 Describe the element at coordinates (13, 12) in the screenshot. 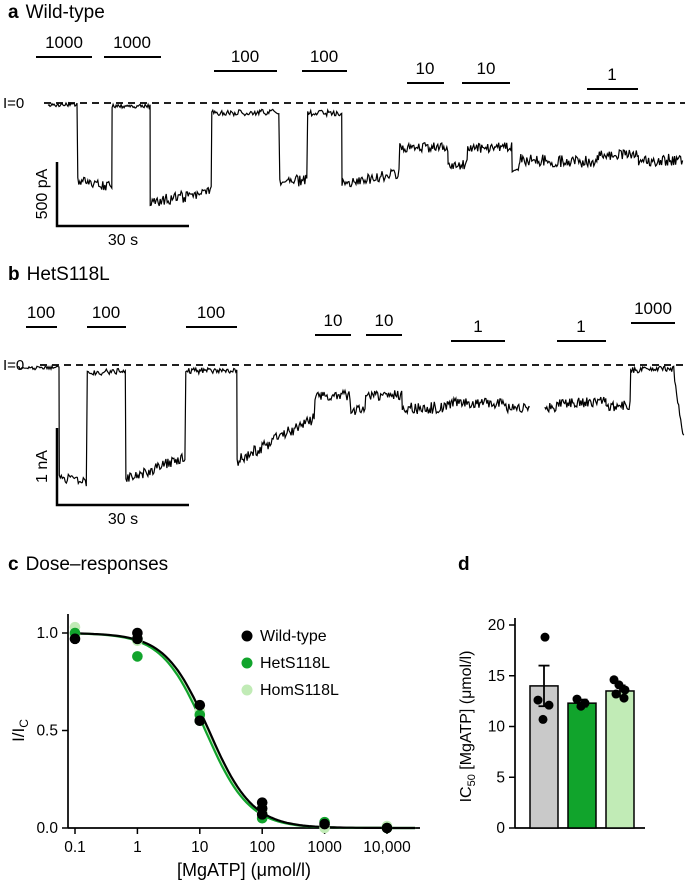

I see `panel-a-letter: a` at that location.